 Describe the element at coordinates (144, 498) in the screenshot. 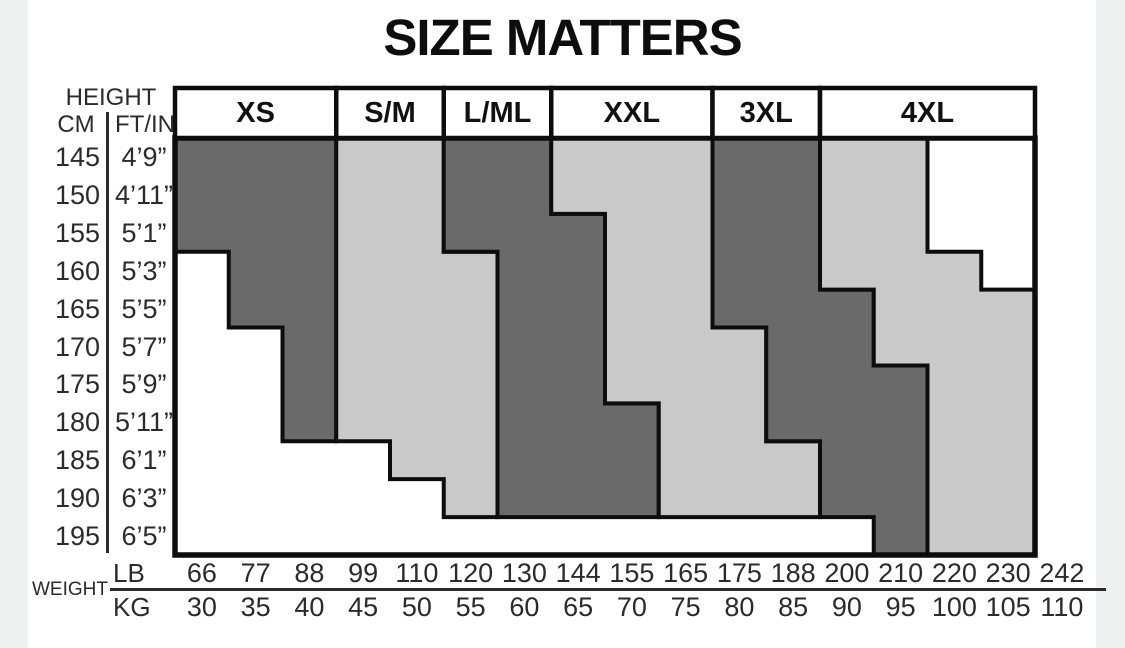

I see `height-ftin-value: 6’3”` at that location.